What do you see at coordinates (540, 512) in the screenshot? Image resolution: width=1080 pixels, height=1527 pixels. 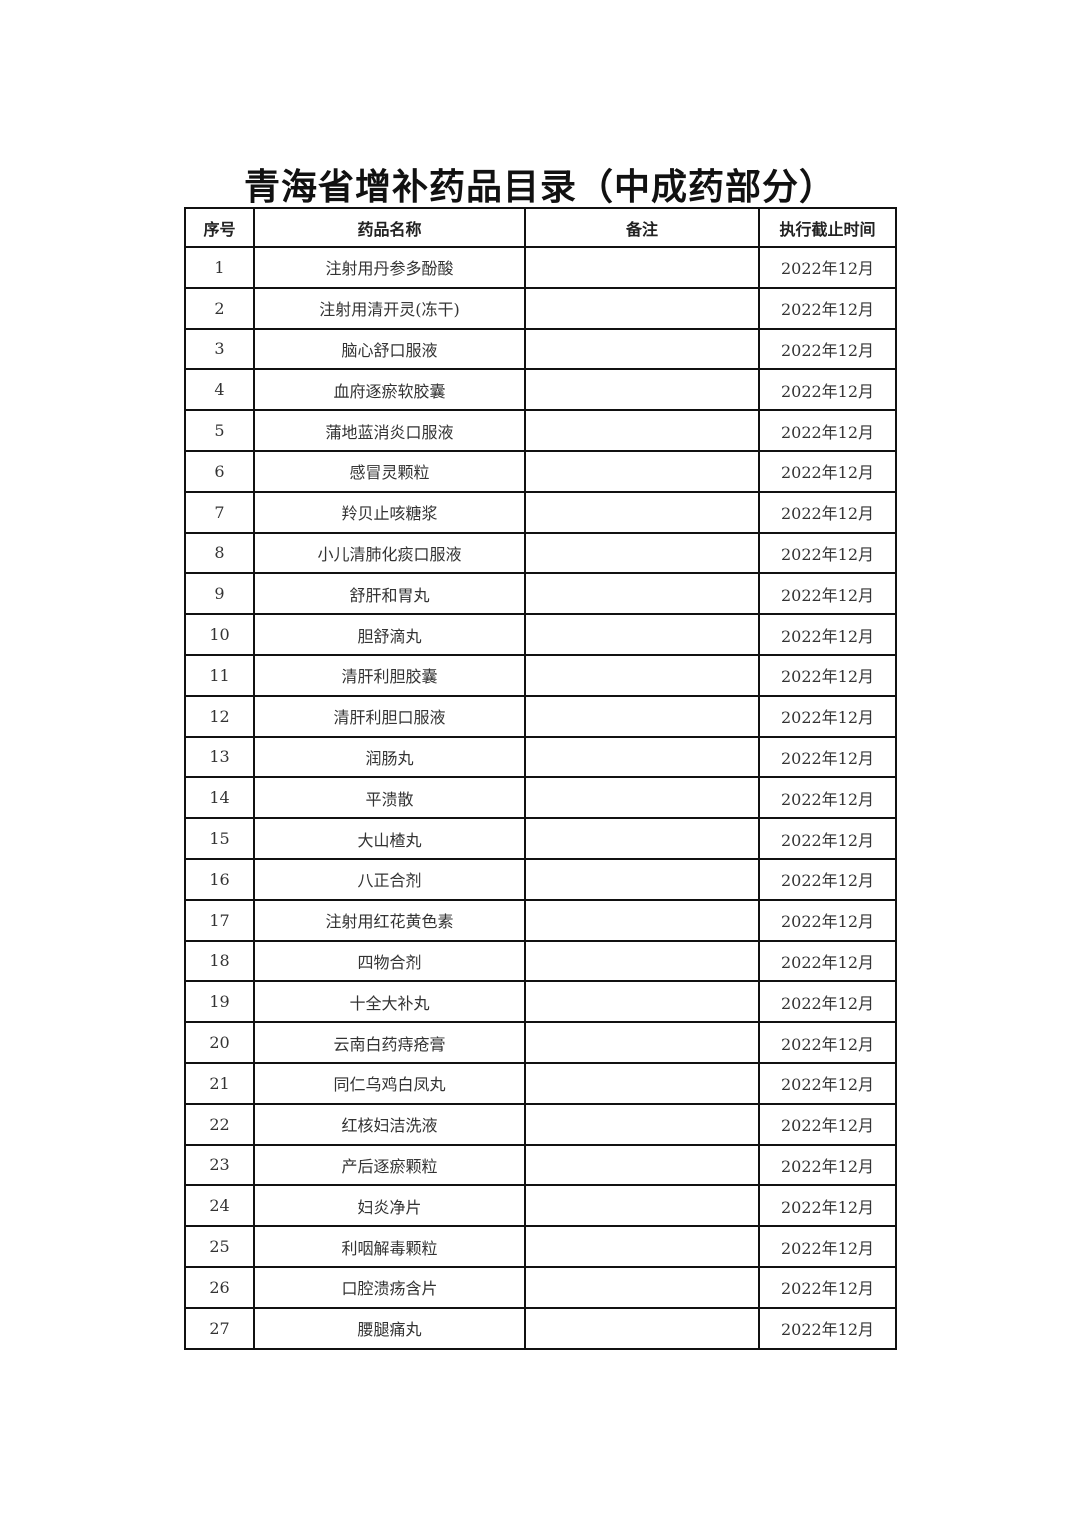 I see `table-row: 7 羚贝止咳糖浆 2022年12月` at bounding box center [540, 512].